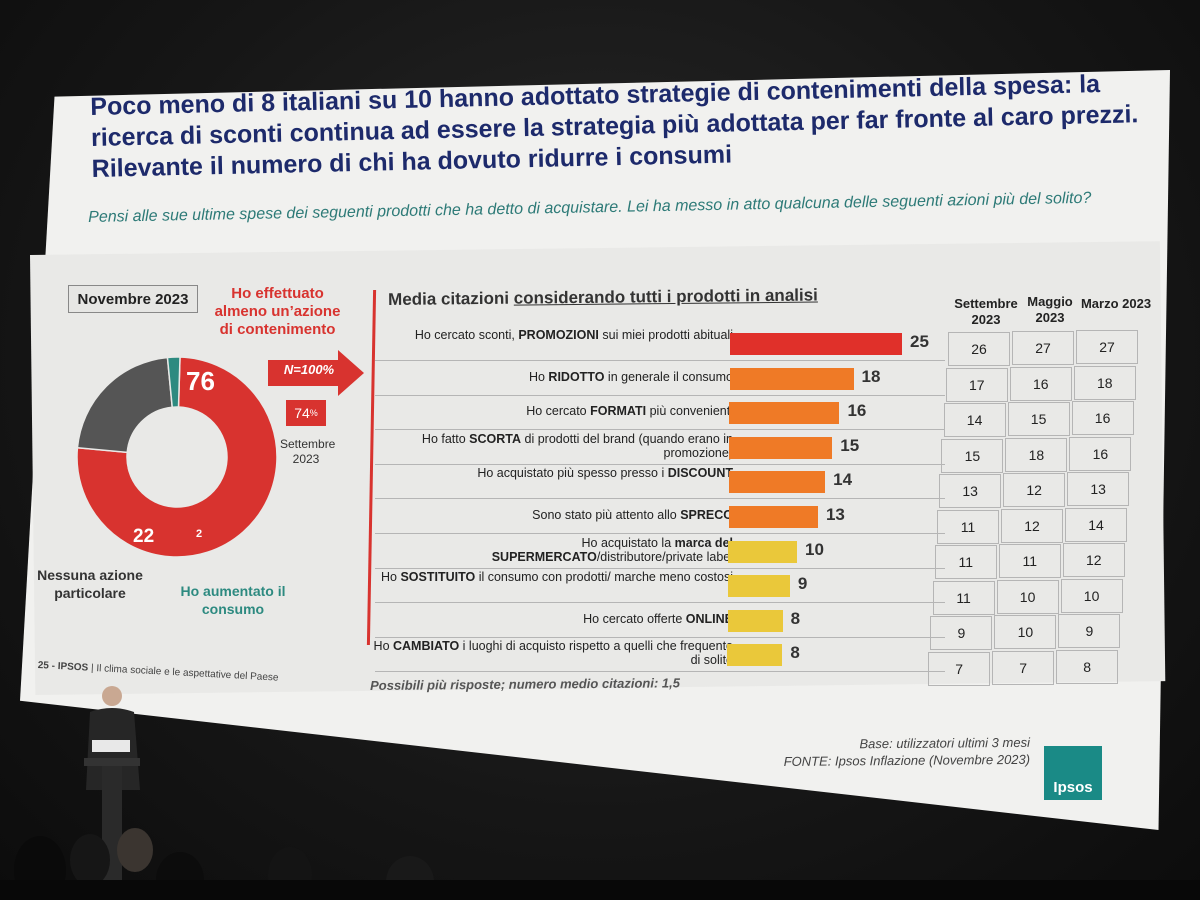 This screenshot has width=1200, height=900. I want to click on table-cell-mar: 9, so click(1089, 631).